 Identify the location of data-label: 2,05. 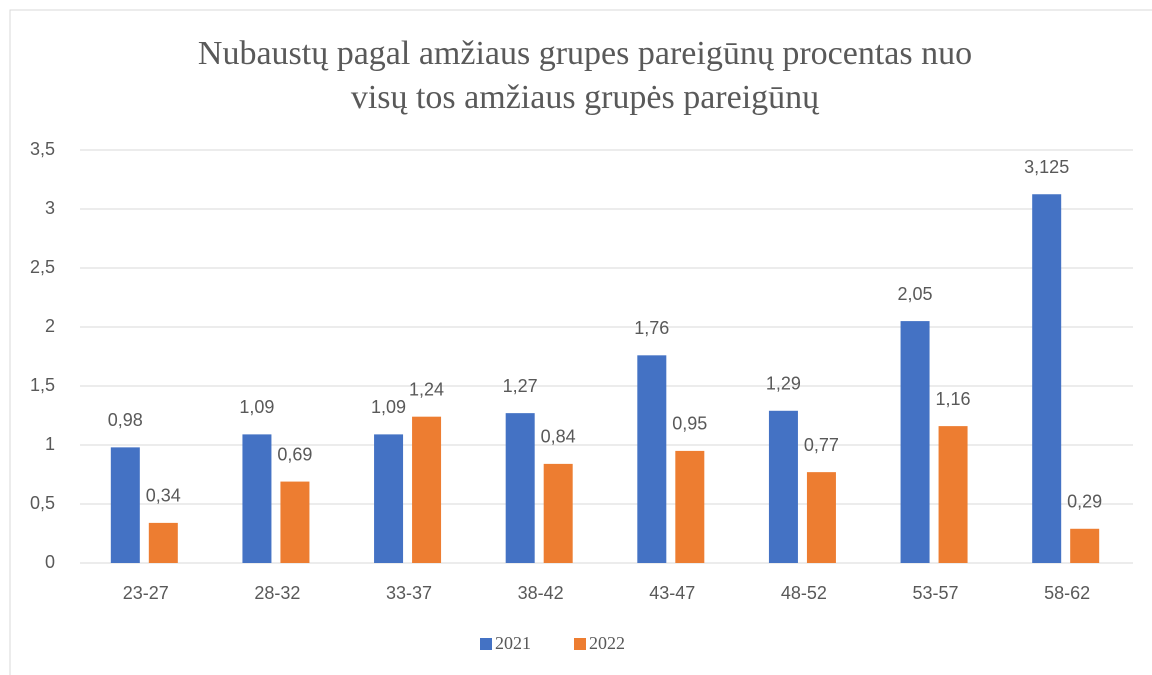
(915, 294).